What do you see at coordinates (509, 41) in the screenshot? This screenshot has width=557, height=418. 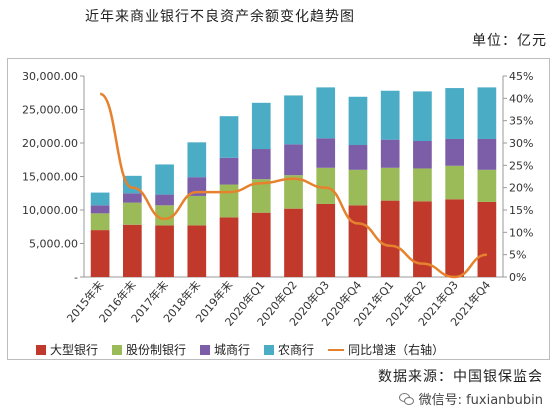 I see `unit-label: 单位：亿元` at bounding box center [509, 41].